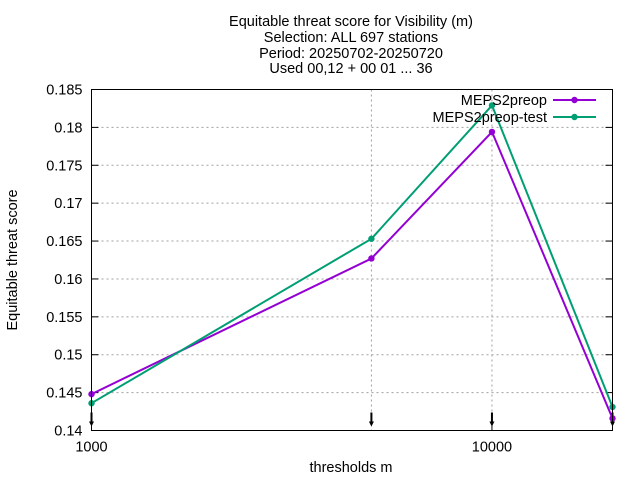  I want to click on y-tick-label: 0.175, so click(64, 166).